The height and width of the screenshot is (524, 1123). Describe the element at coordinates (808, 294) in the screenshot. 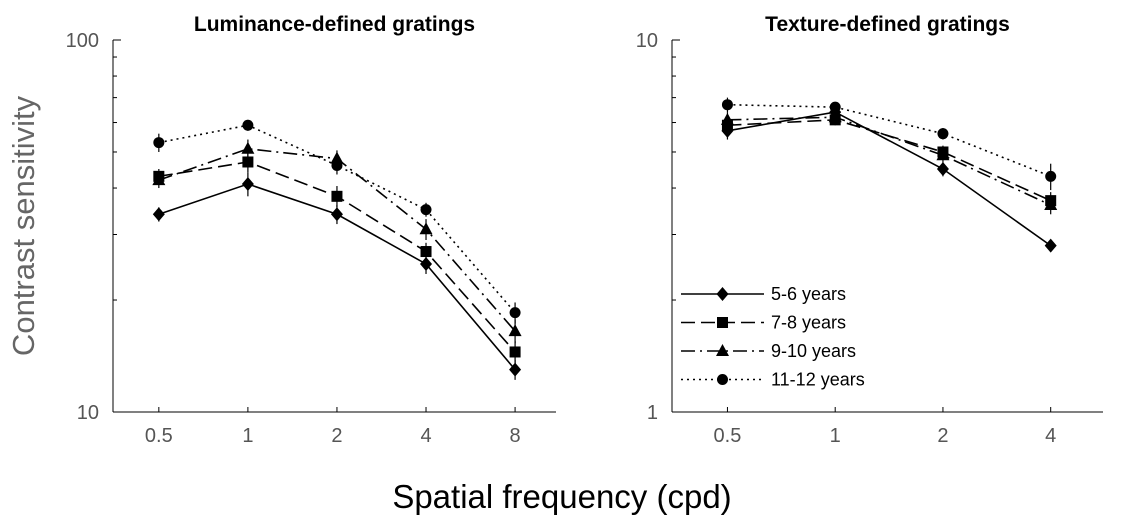

I see `legend-label: 5-6 years` at that location.